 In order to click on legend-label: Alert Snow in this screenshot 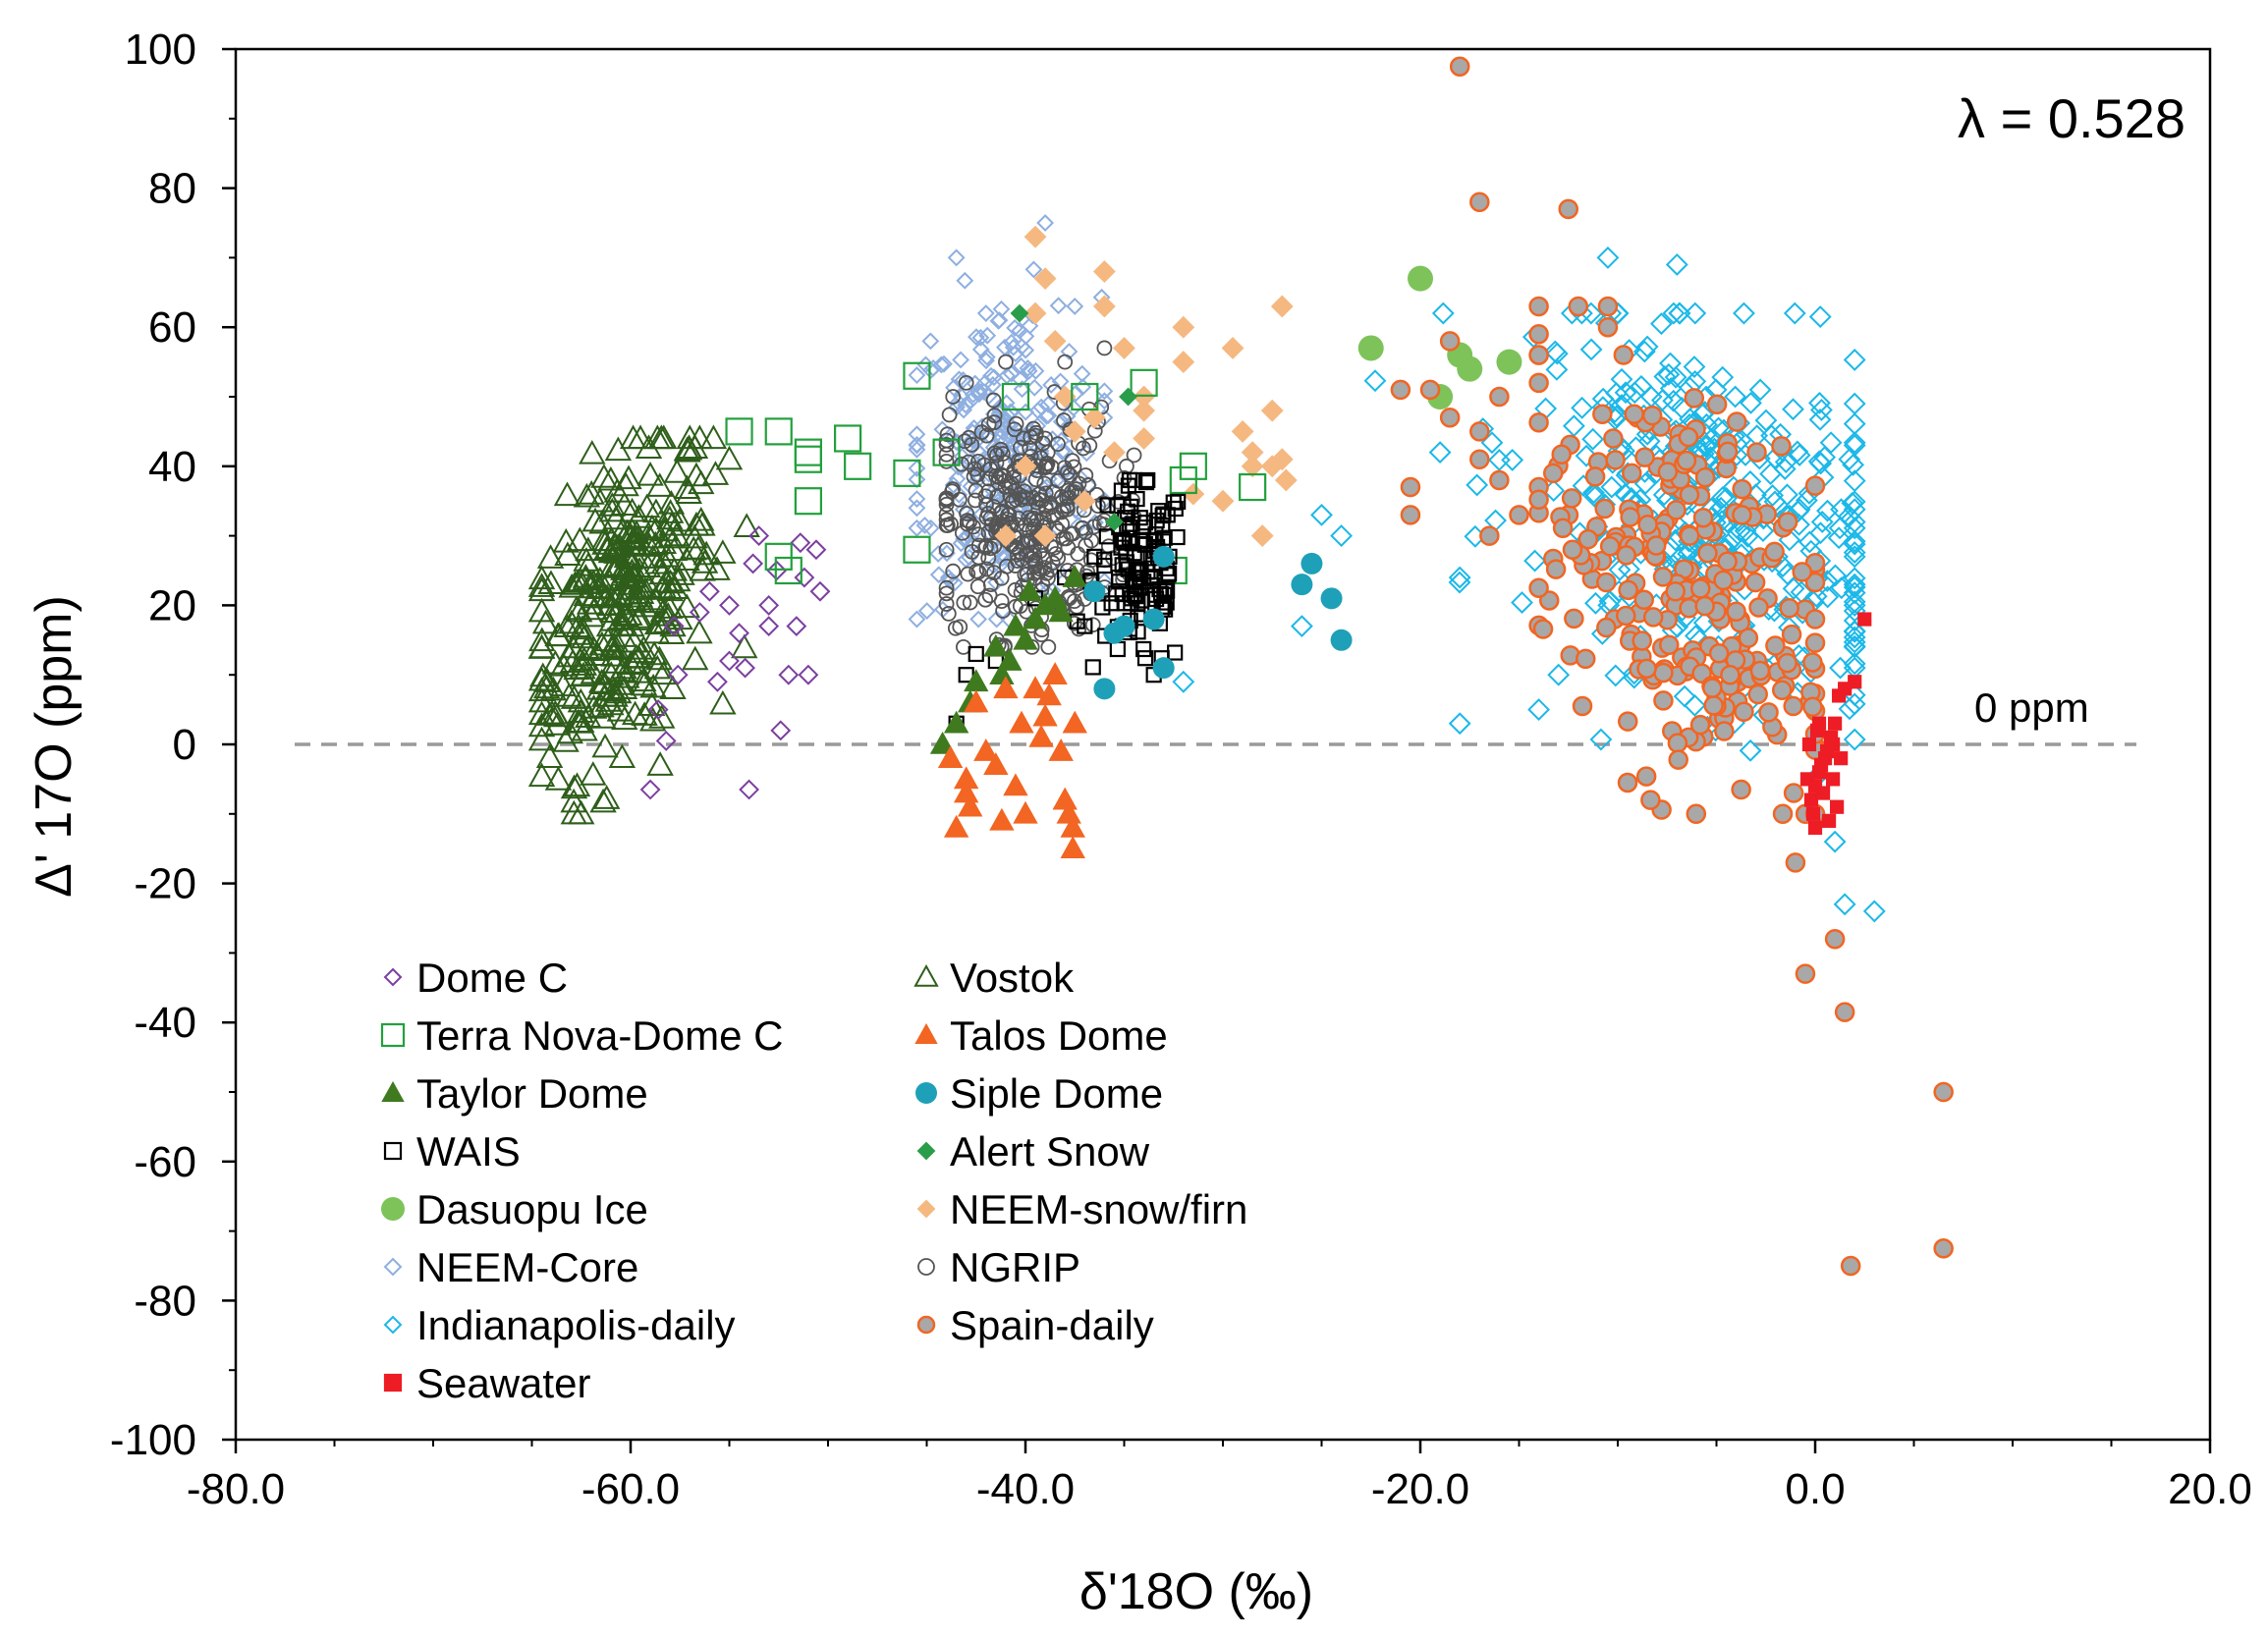, I will do `click(1050, 1151)`.